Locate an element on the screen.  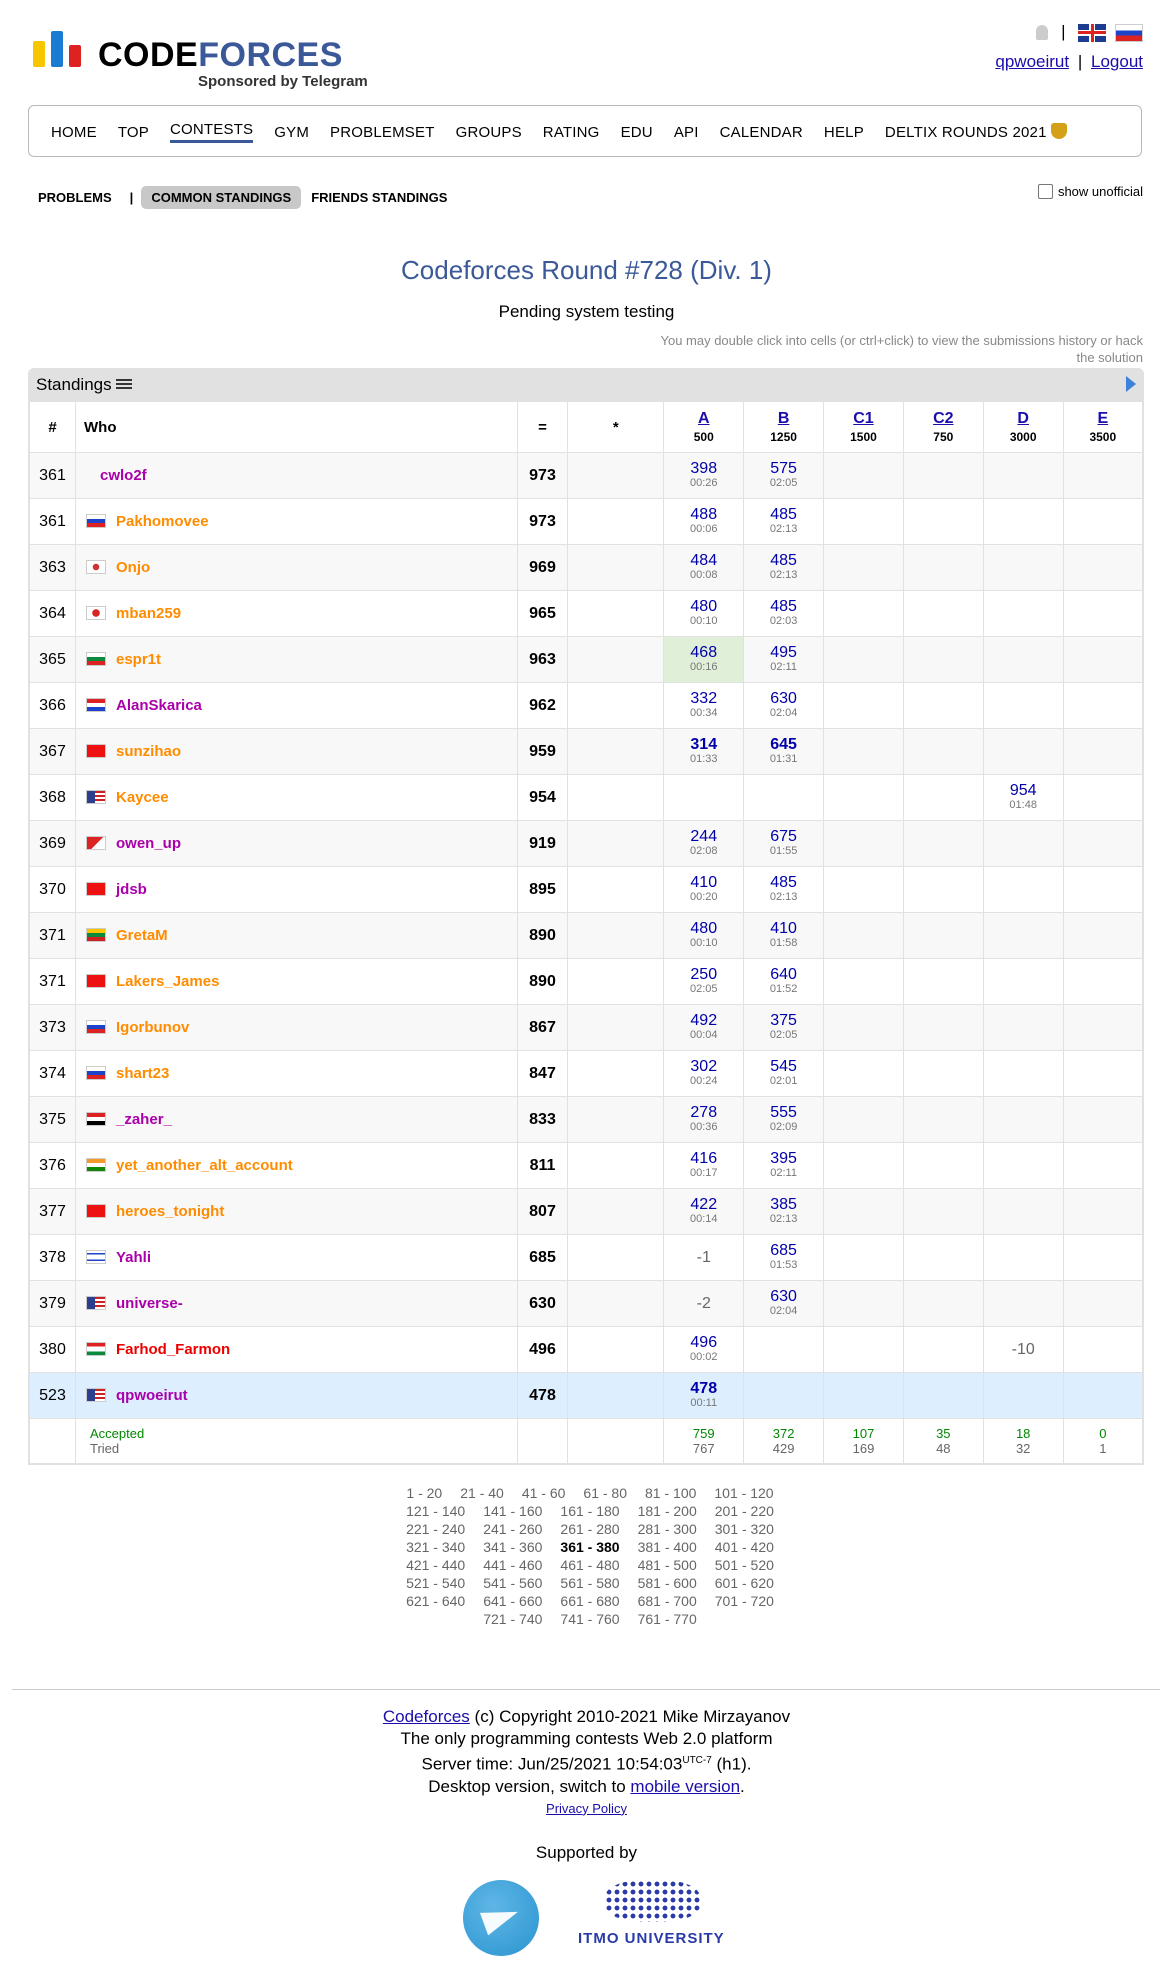
mobile-version-link: mobile version is located at coordinates (685, 1786).